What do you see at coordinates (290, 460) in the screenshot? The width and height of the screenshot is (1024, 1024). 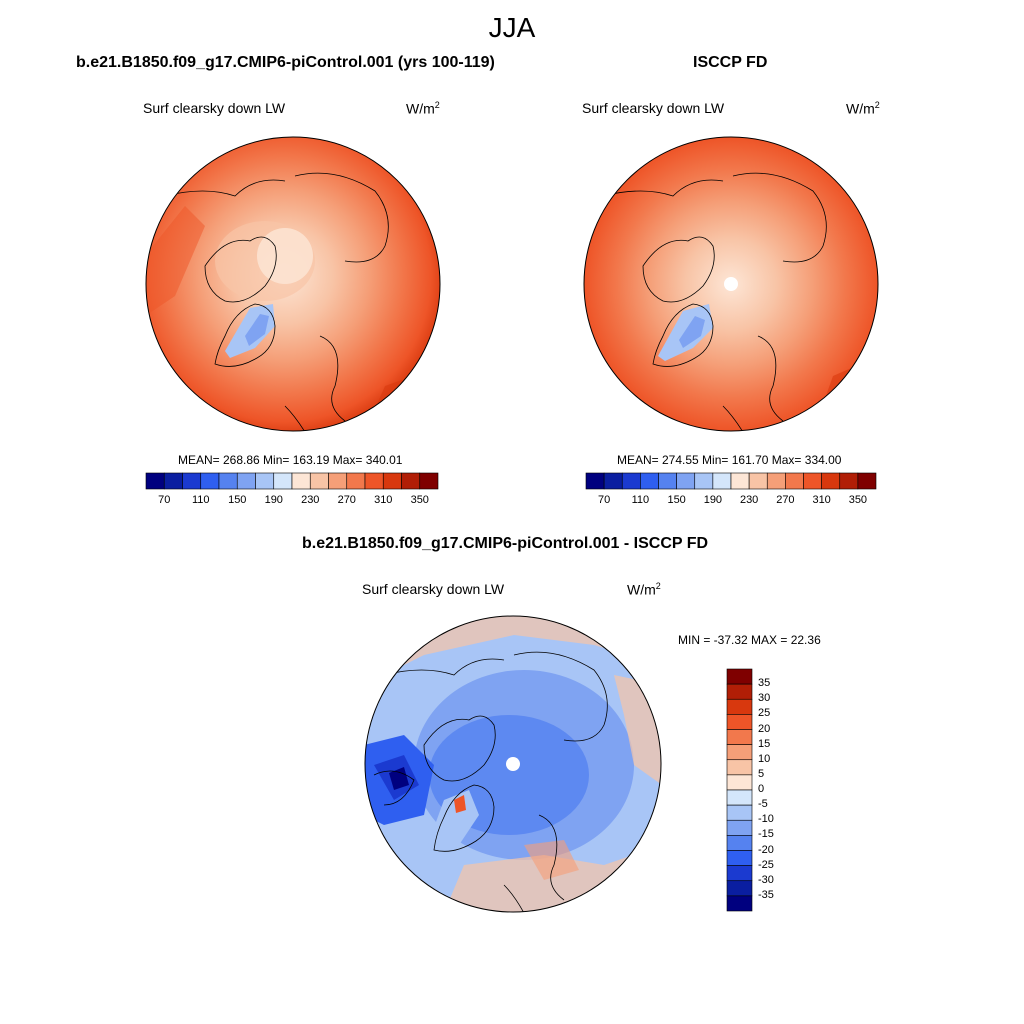 I see `panel1-stats: MEAN= 268.86 Min= 163.19 Max= 340.01` at bounding box center [290, 460].